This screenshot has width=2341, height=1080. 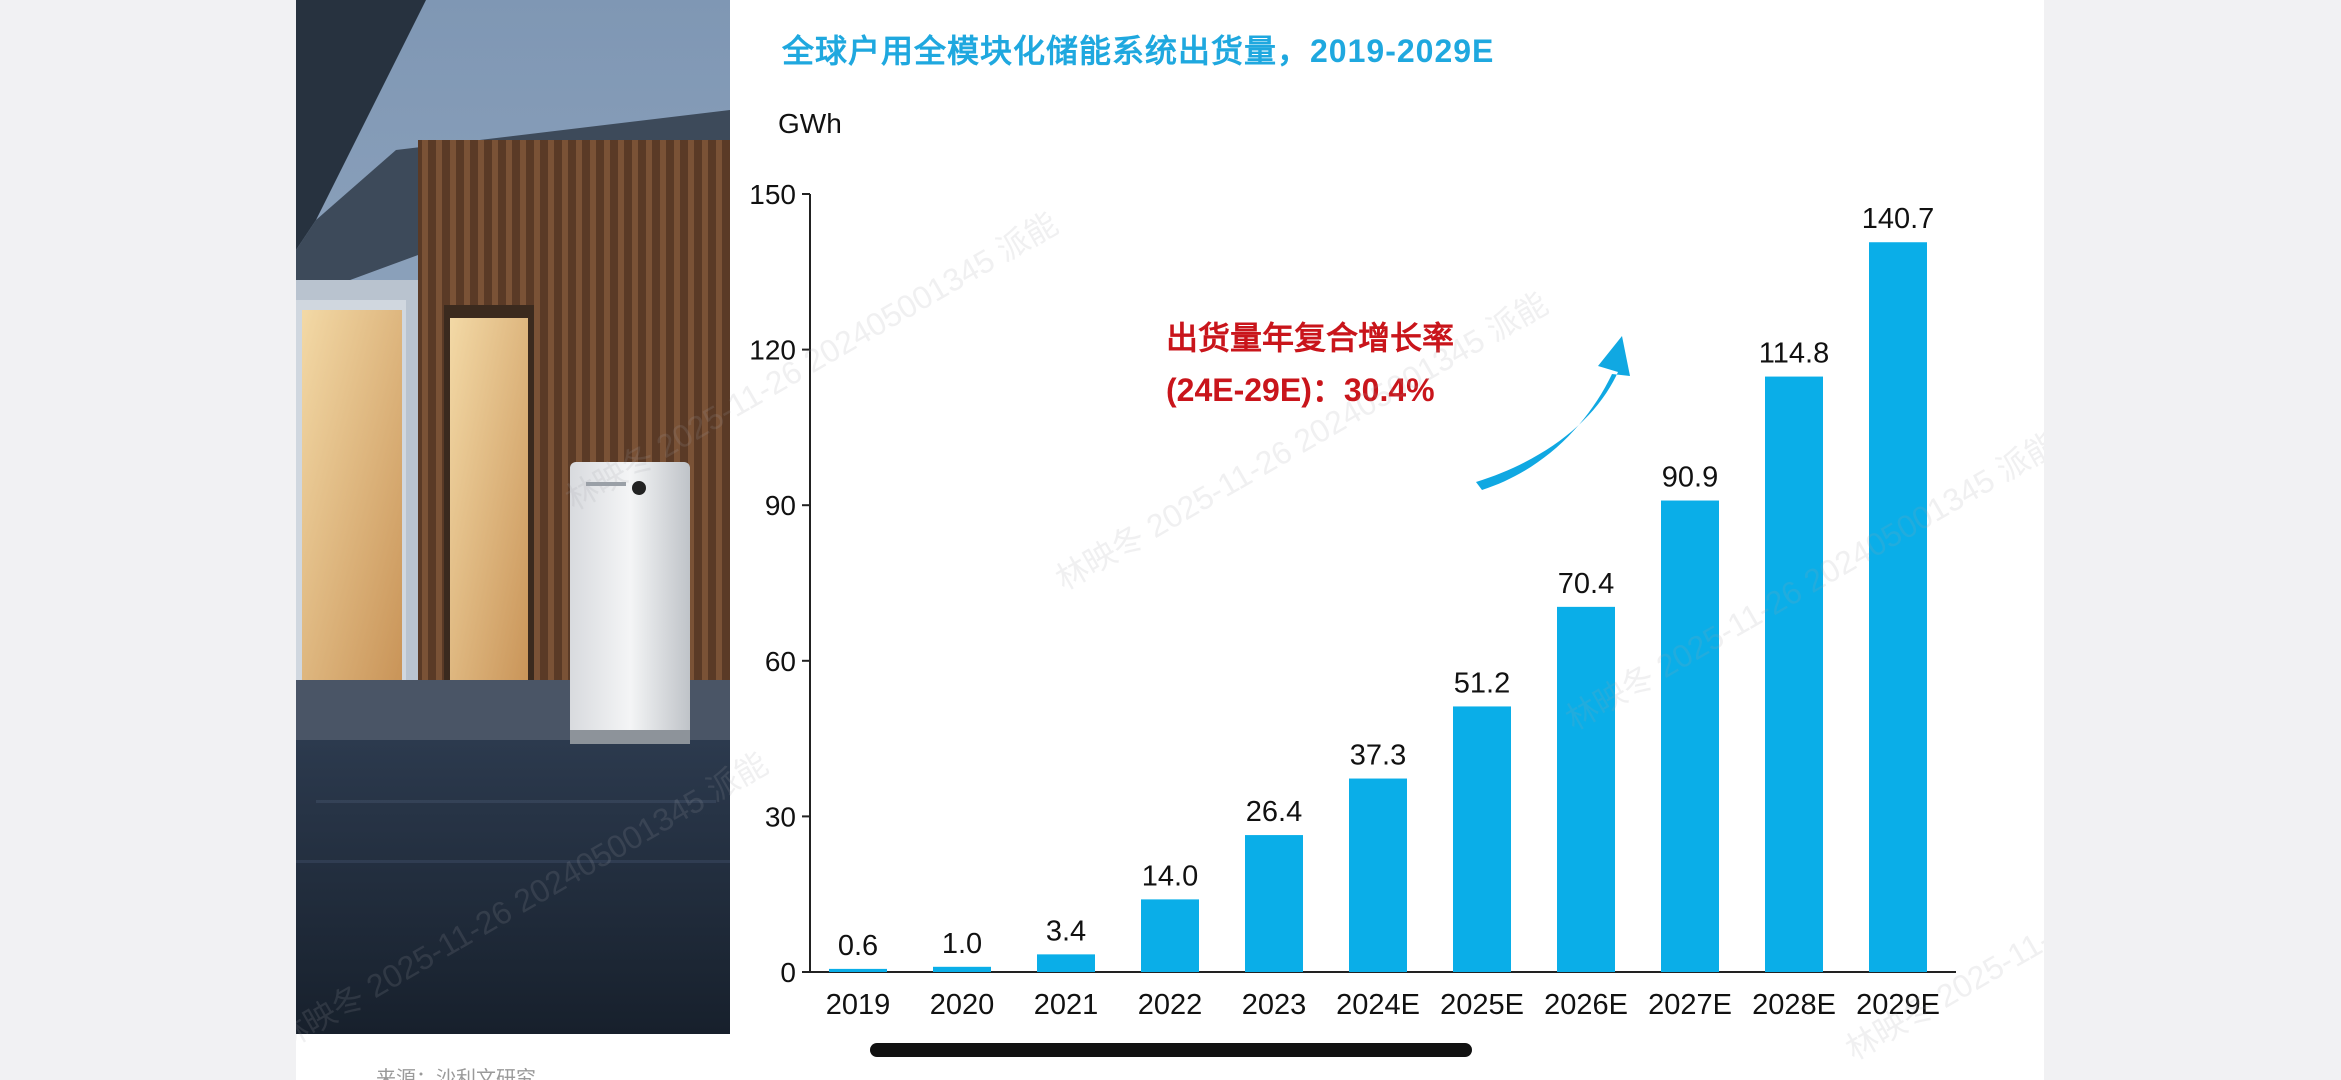 What do you see at coordinates (1690, 478) in the screenshot?
I see `bar-value-label: 90.9` at bounding box center [1690, 478].